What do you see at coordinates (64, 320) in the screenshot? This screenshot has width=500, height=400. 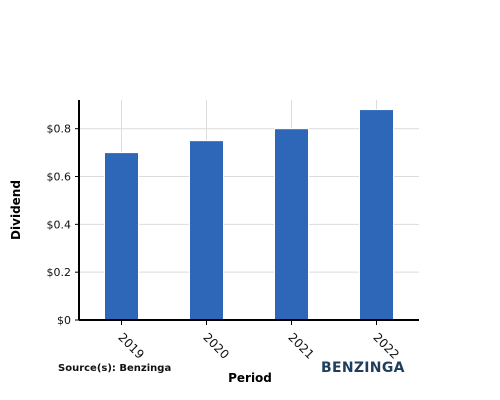 I see `y-tick-label: $0` at bounding box center [64, 320].